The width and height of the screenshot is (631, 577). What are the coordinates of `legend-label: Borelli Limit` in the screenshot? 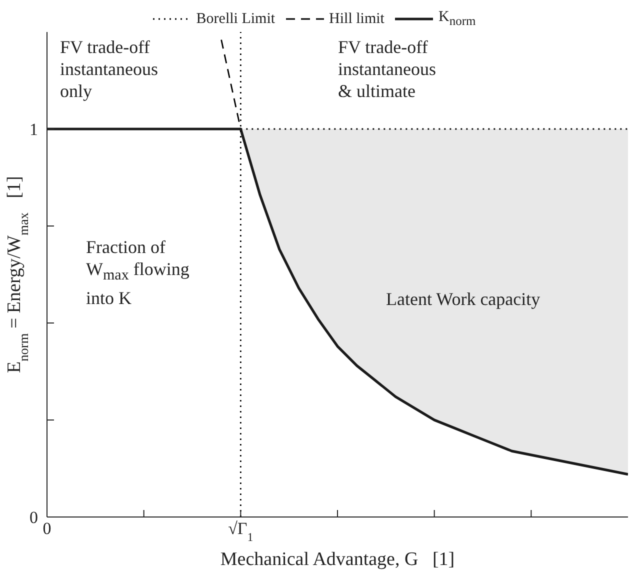 It's located at (236, 19).